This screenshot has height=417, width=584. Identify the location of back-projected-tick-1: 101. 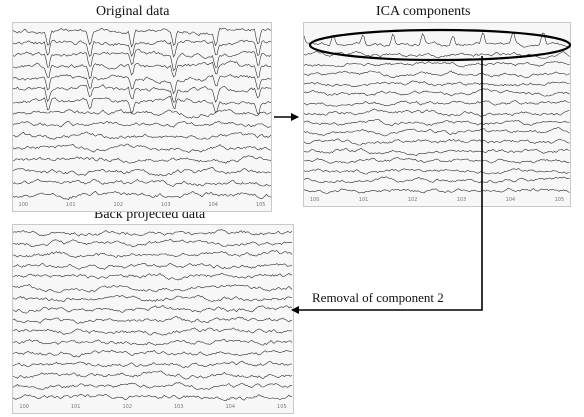
(75, 407).